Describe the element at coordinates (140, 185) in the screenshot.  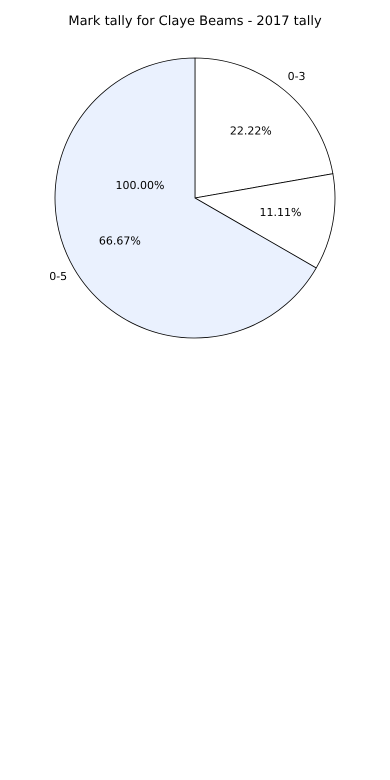
I see `text: 100.00%` at that location.